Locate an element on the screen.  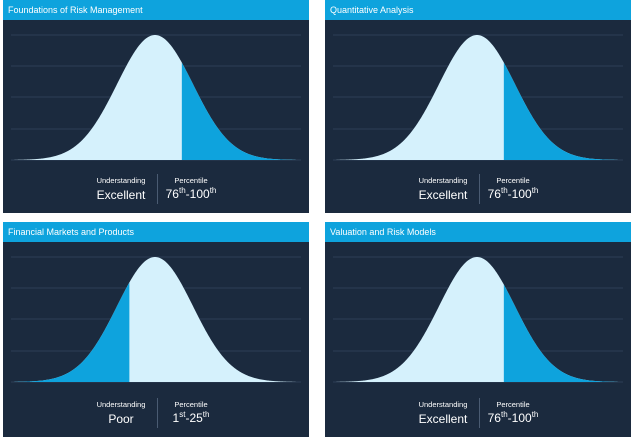
panel-title: Foundations of Risk Management is located at coordinates (156, 10).